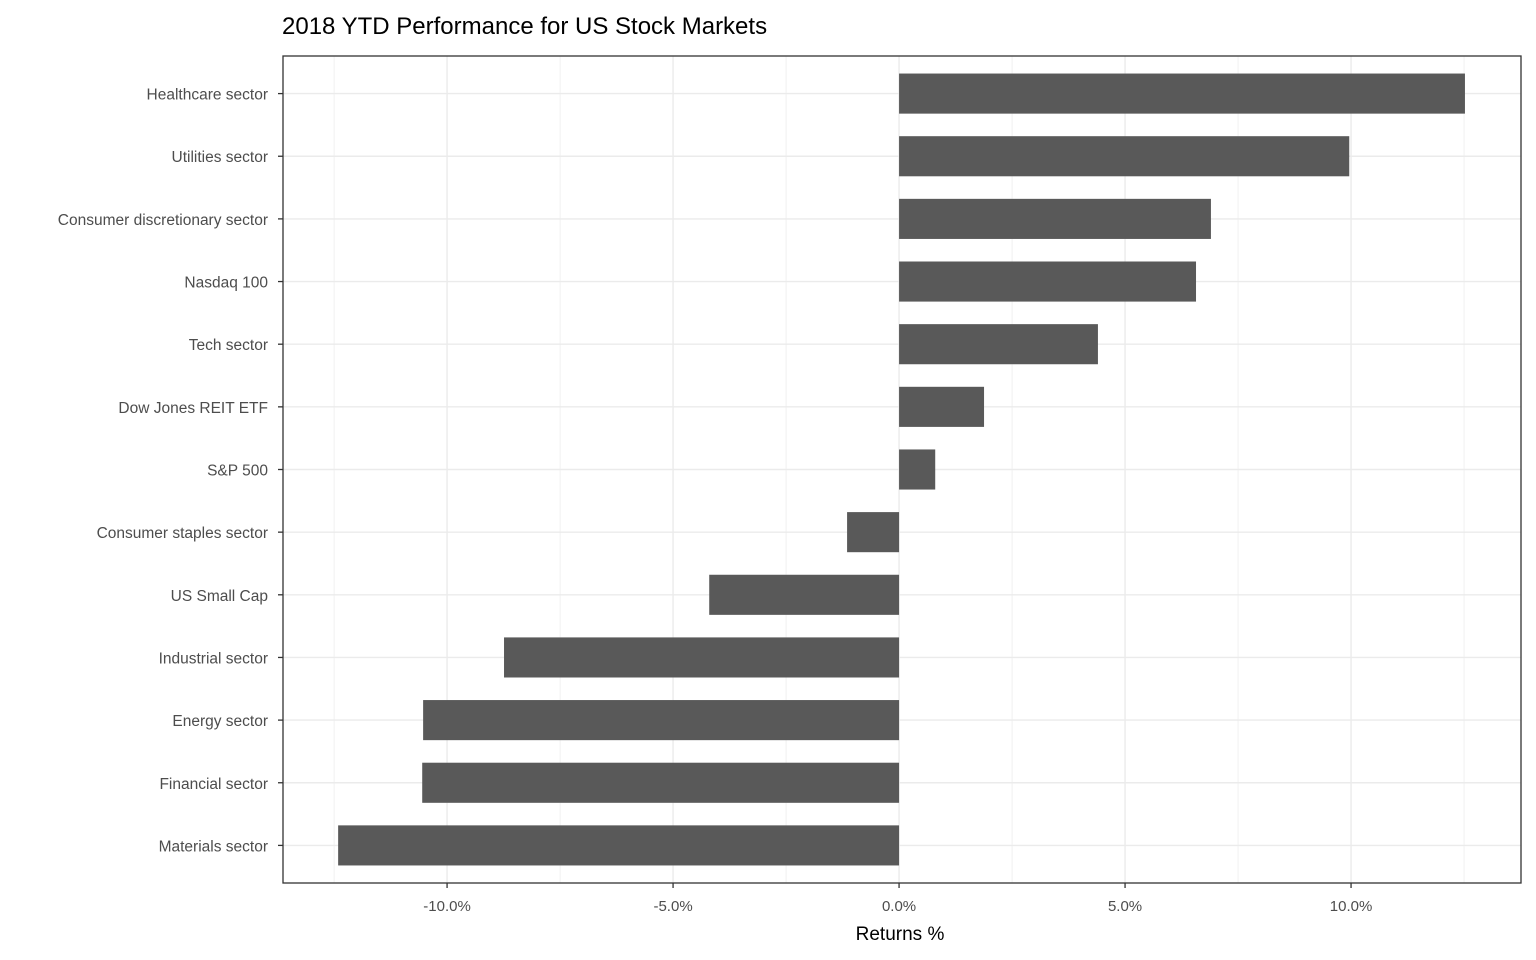  I want to click on y-tick-label: Financial sector, so click(213, 784).